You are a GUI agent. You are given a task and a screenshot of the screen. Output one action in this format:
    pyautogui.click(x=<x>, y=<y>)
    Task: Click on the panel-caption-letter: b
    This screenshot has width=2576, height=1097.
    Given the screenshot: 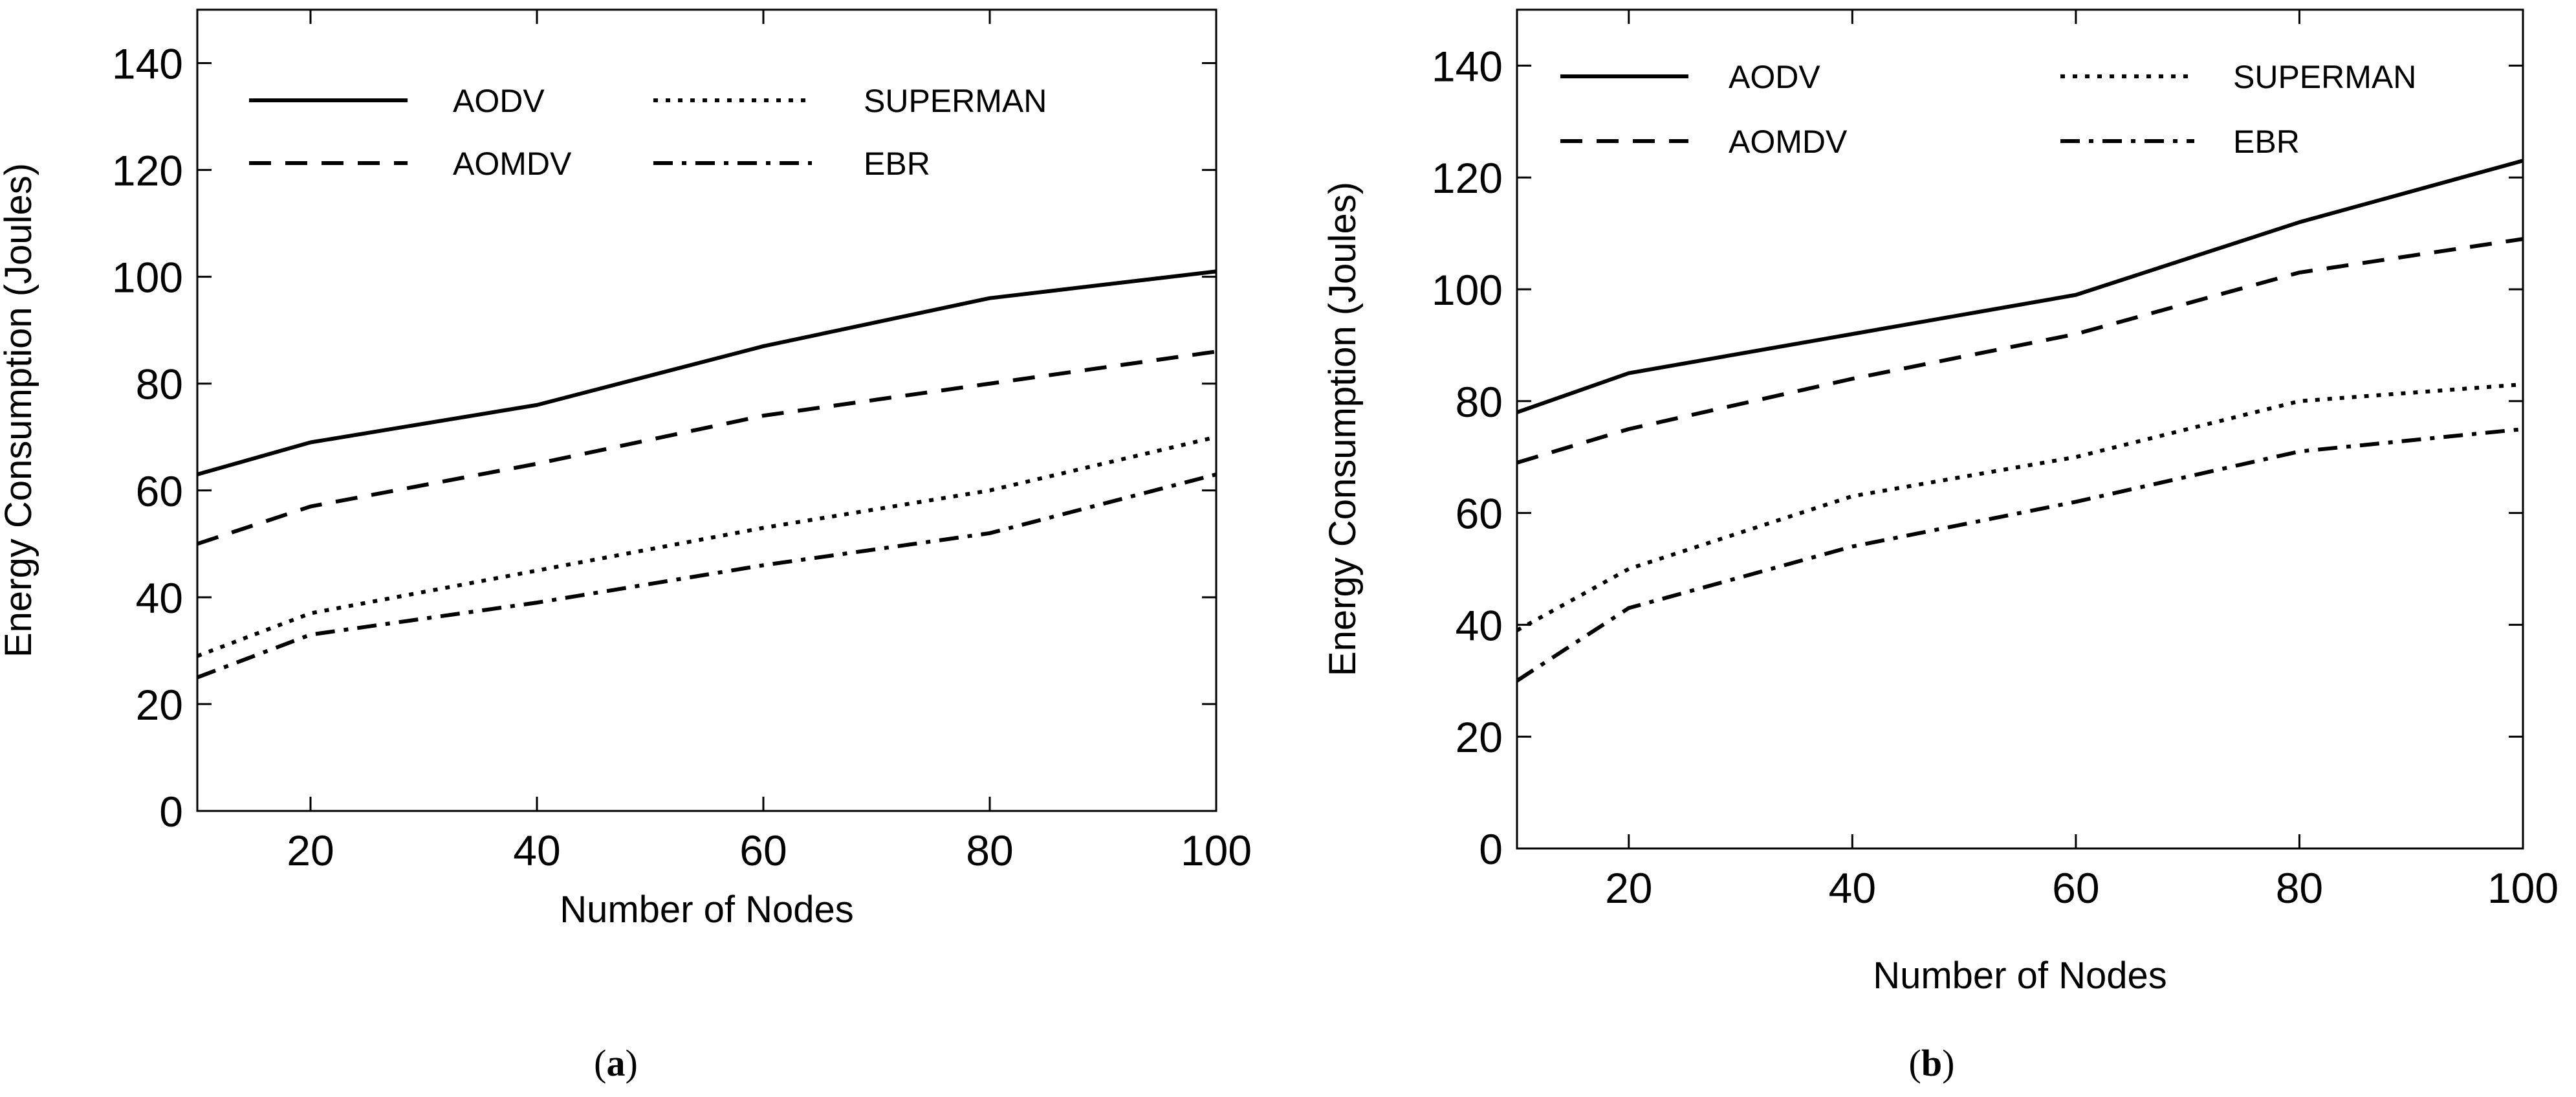 What is the action you would take?
    pyautogui.click(x=1931, y=1063)
    